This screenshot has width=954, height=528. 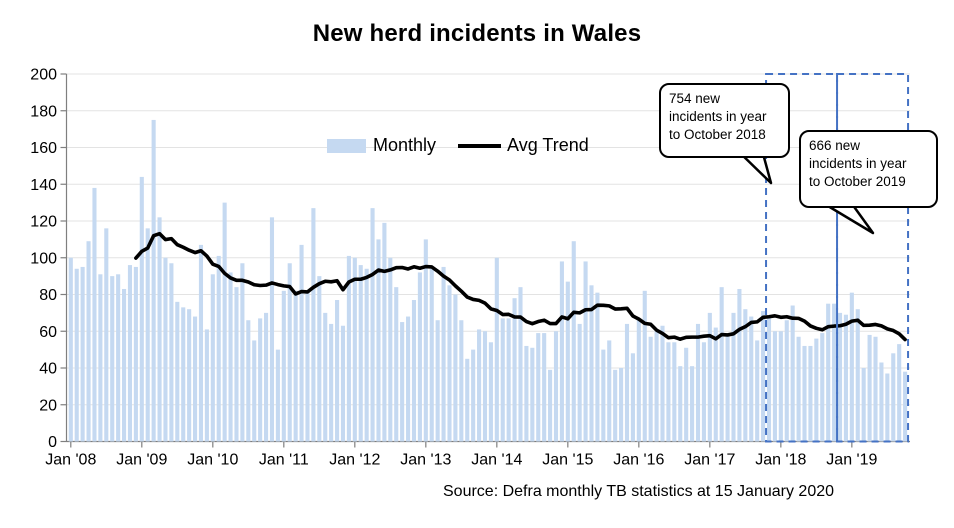 What do you see at coordinates (43, 148) in the screenshot?
I see `y-tick-label: 160` at bounding box center [43, 148].